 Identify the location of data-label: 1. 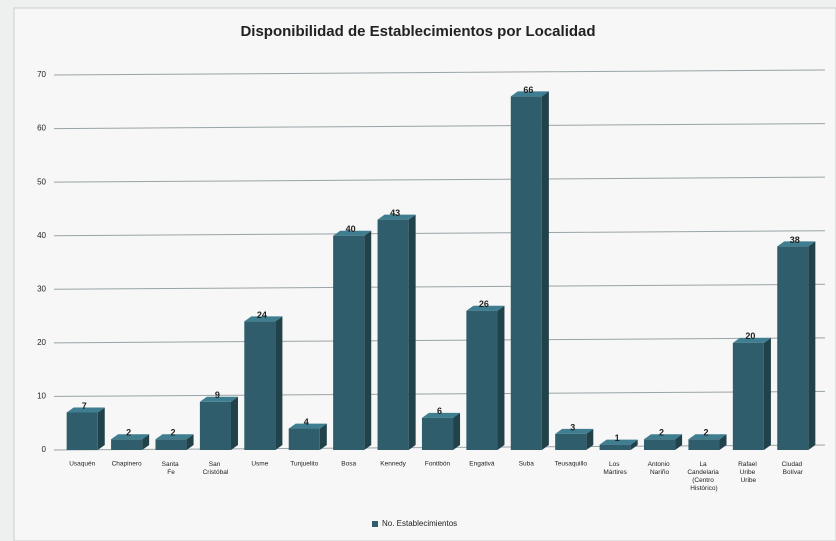
(617, 438).